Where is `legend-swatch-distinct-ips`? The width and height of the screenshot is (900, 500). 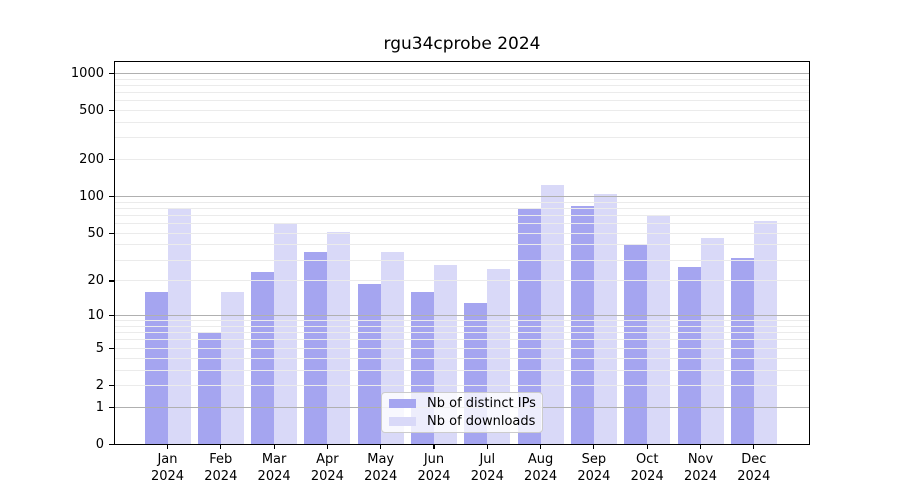
legend-swatch-distinct-ips is located at coordinates (402, 403).